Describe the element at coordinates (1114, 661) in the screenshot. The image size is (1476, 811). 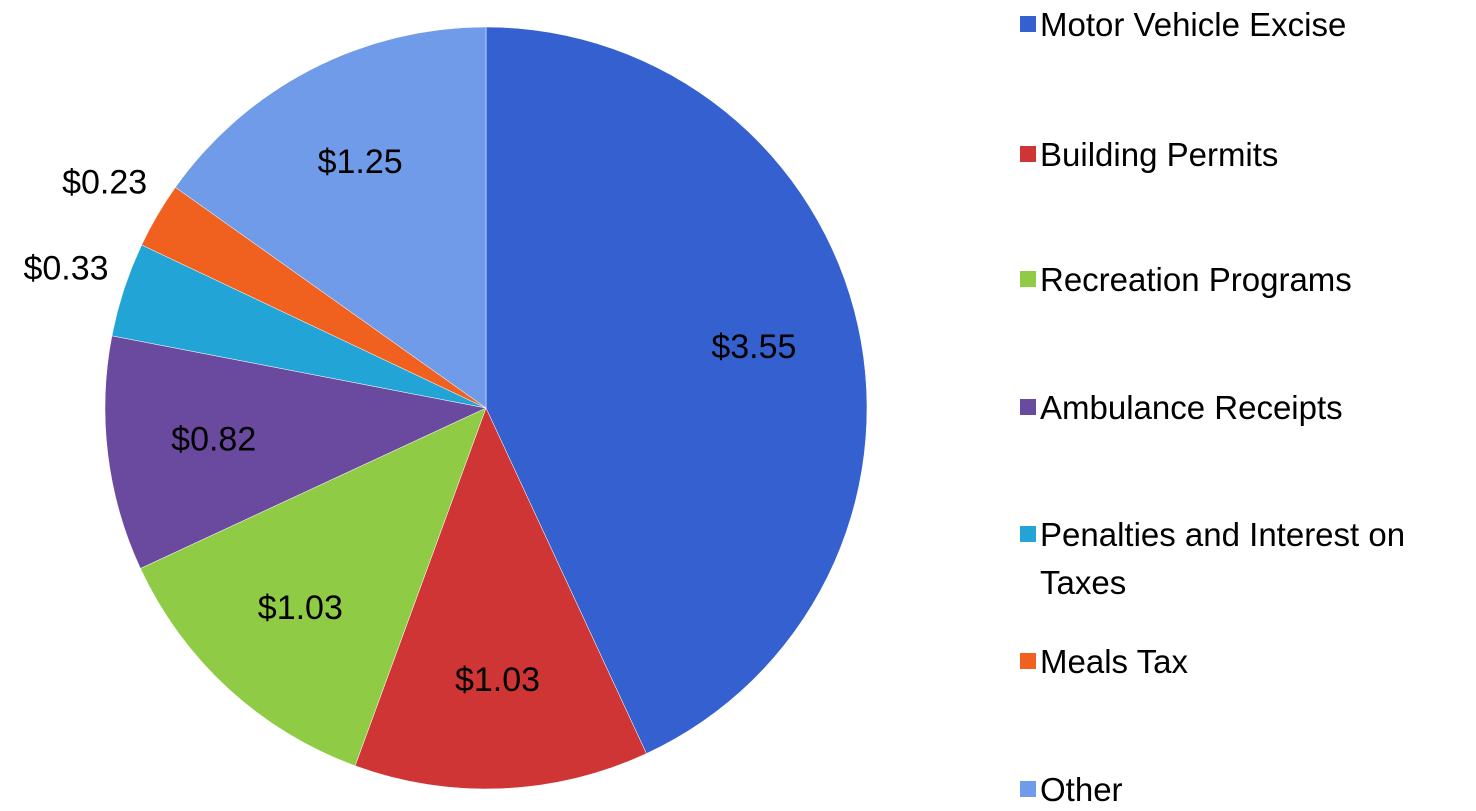
I see `legend-label: Meals Tax` at that location.